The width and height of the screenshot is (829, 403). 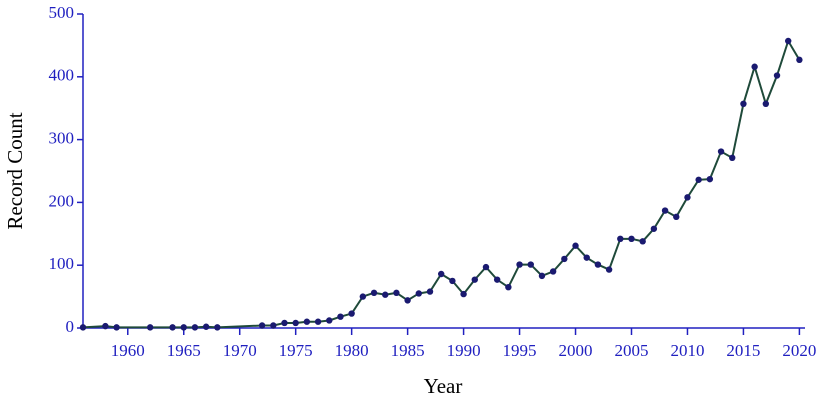 What do you see at coordinates (240, 350) in the screenshot?
I see `x-tick-label: 1970` at bounding box center [240, 350].